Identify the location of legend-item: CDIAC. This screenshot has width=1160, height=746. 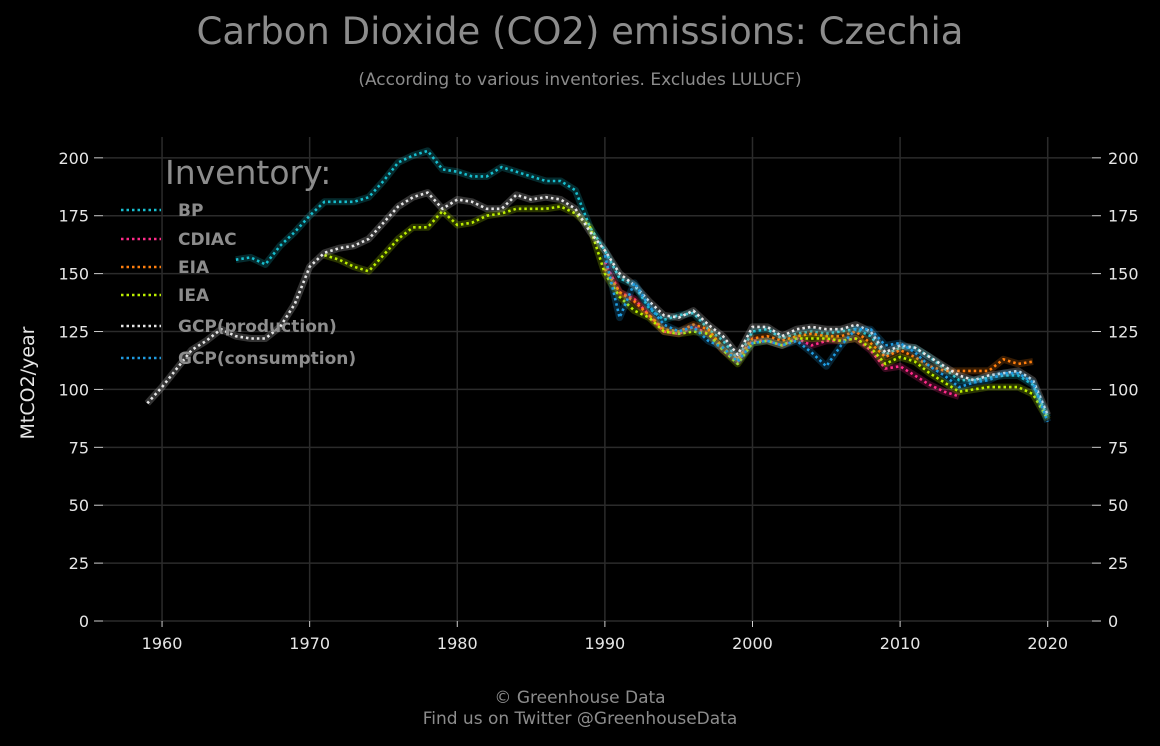
(179, 240).